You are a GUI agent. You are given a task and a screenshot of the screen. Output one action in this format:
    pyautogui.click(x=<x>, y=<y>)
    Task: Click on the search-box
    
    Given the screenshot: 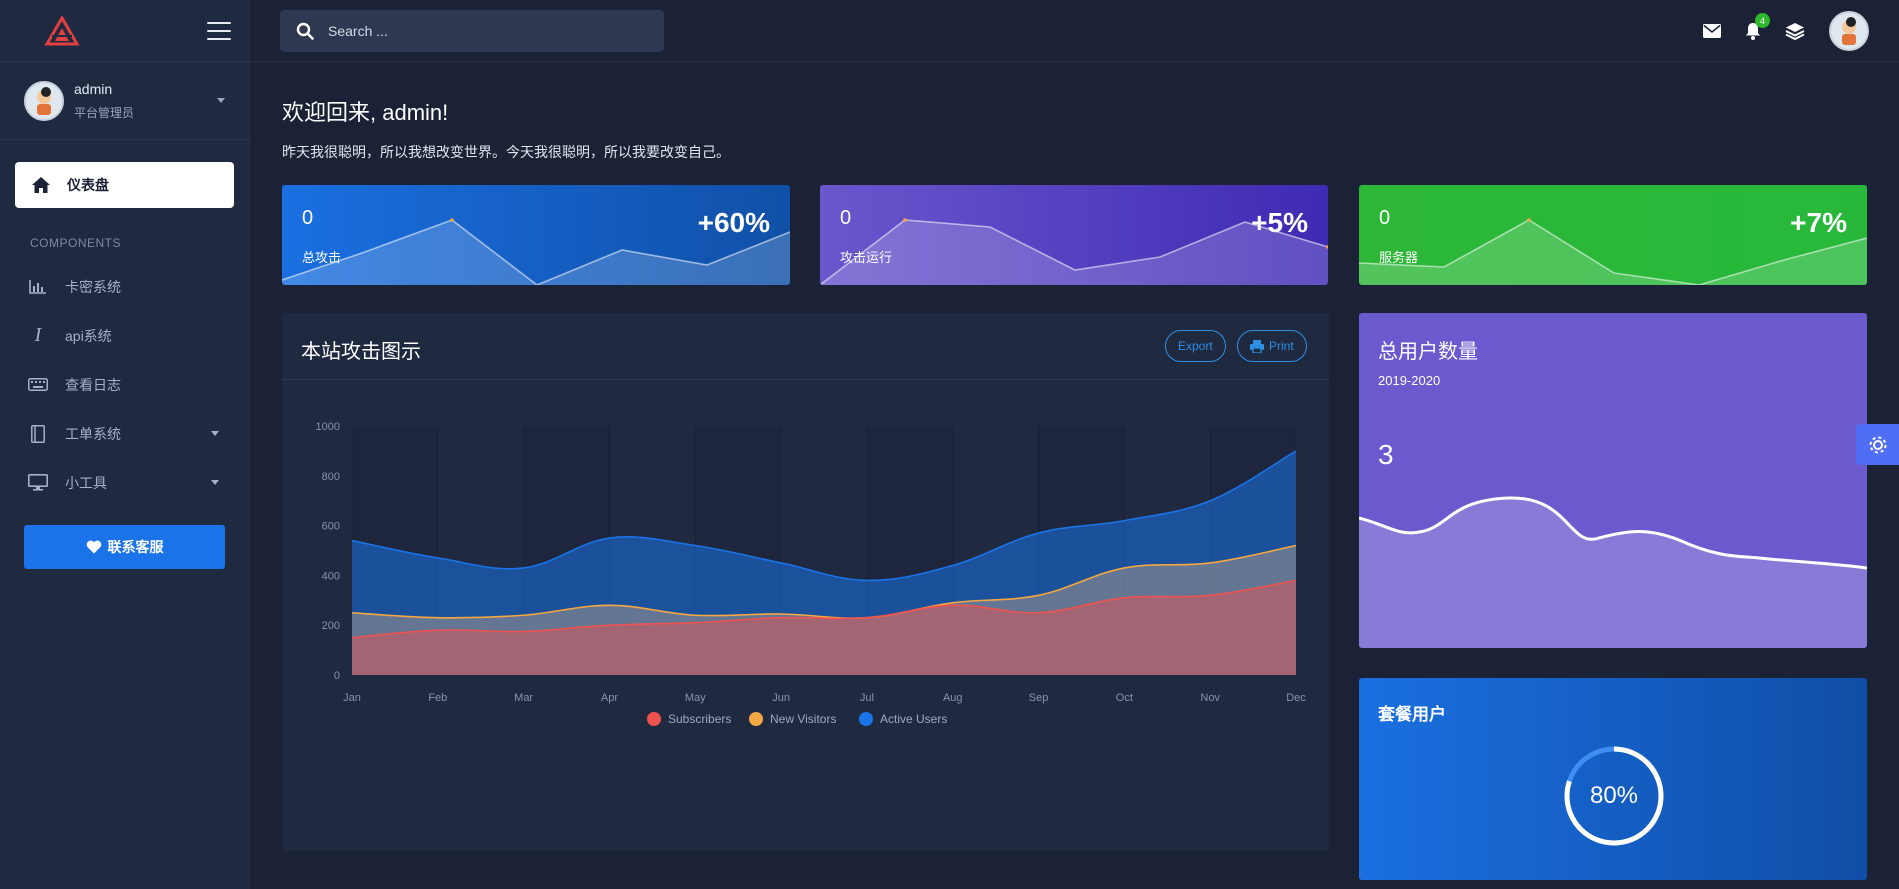 What is the action you would take?
    pyautogui.click(x=472, y=31)
    